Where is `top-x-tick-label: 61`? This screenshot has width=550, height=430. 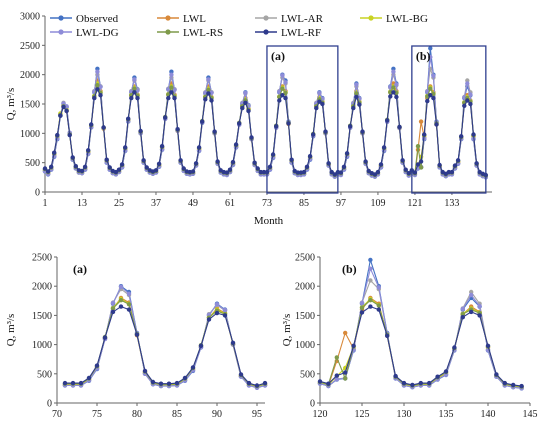 top-x-tick-label: 61 is located at coordinates (230, 203).